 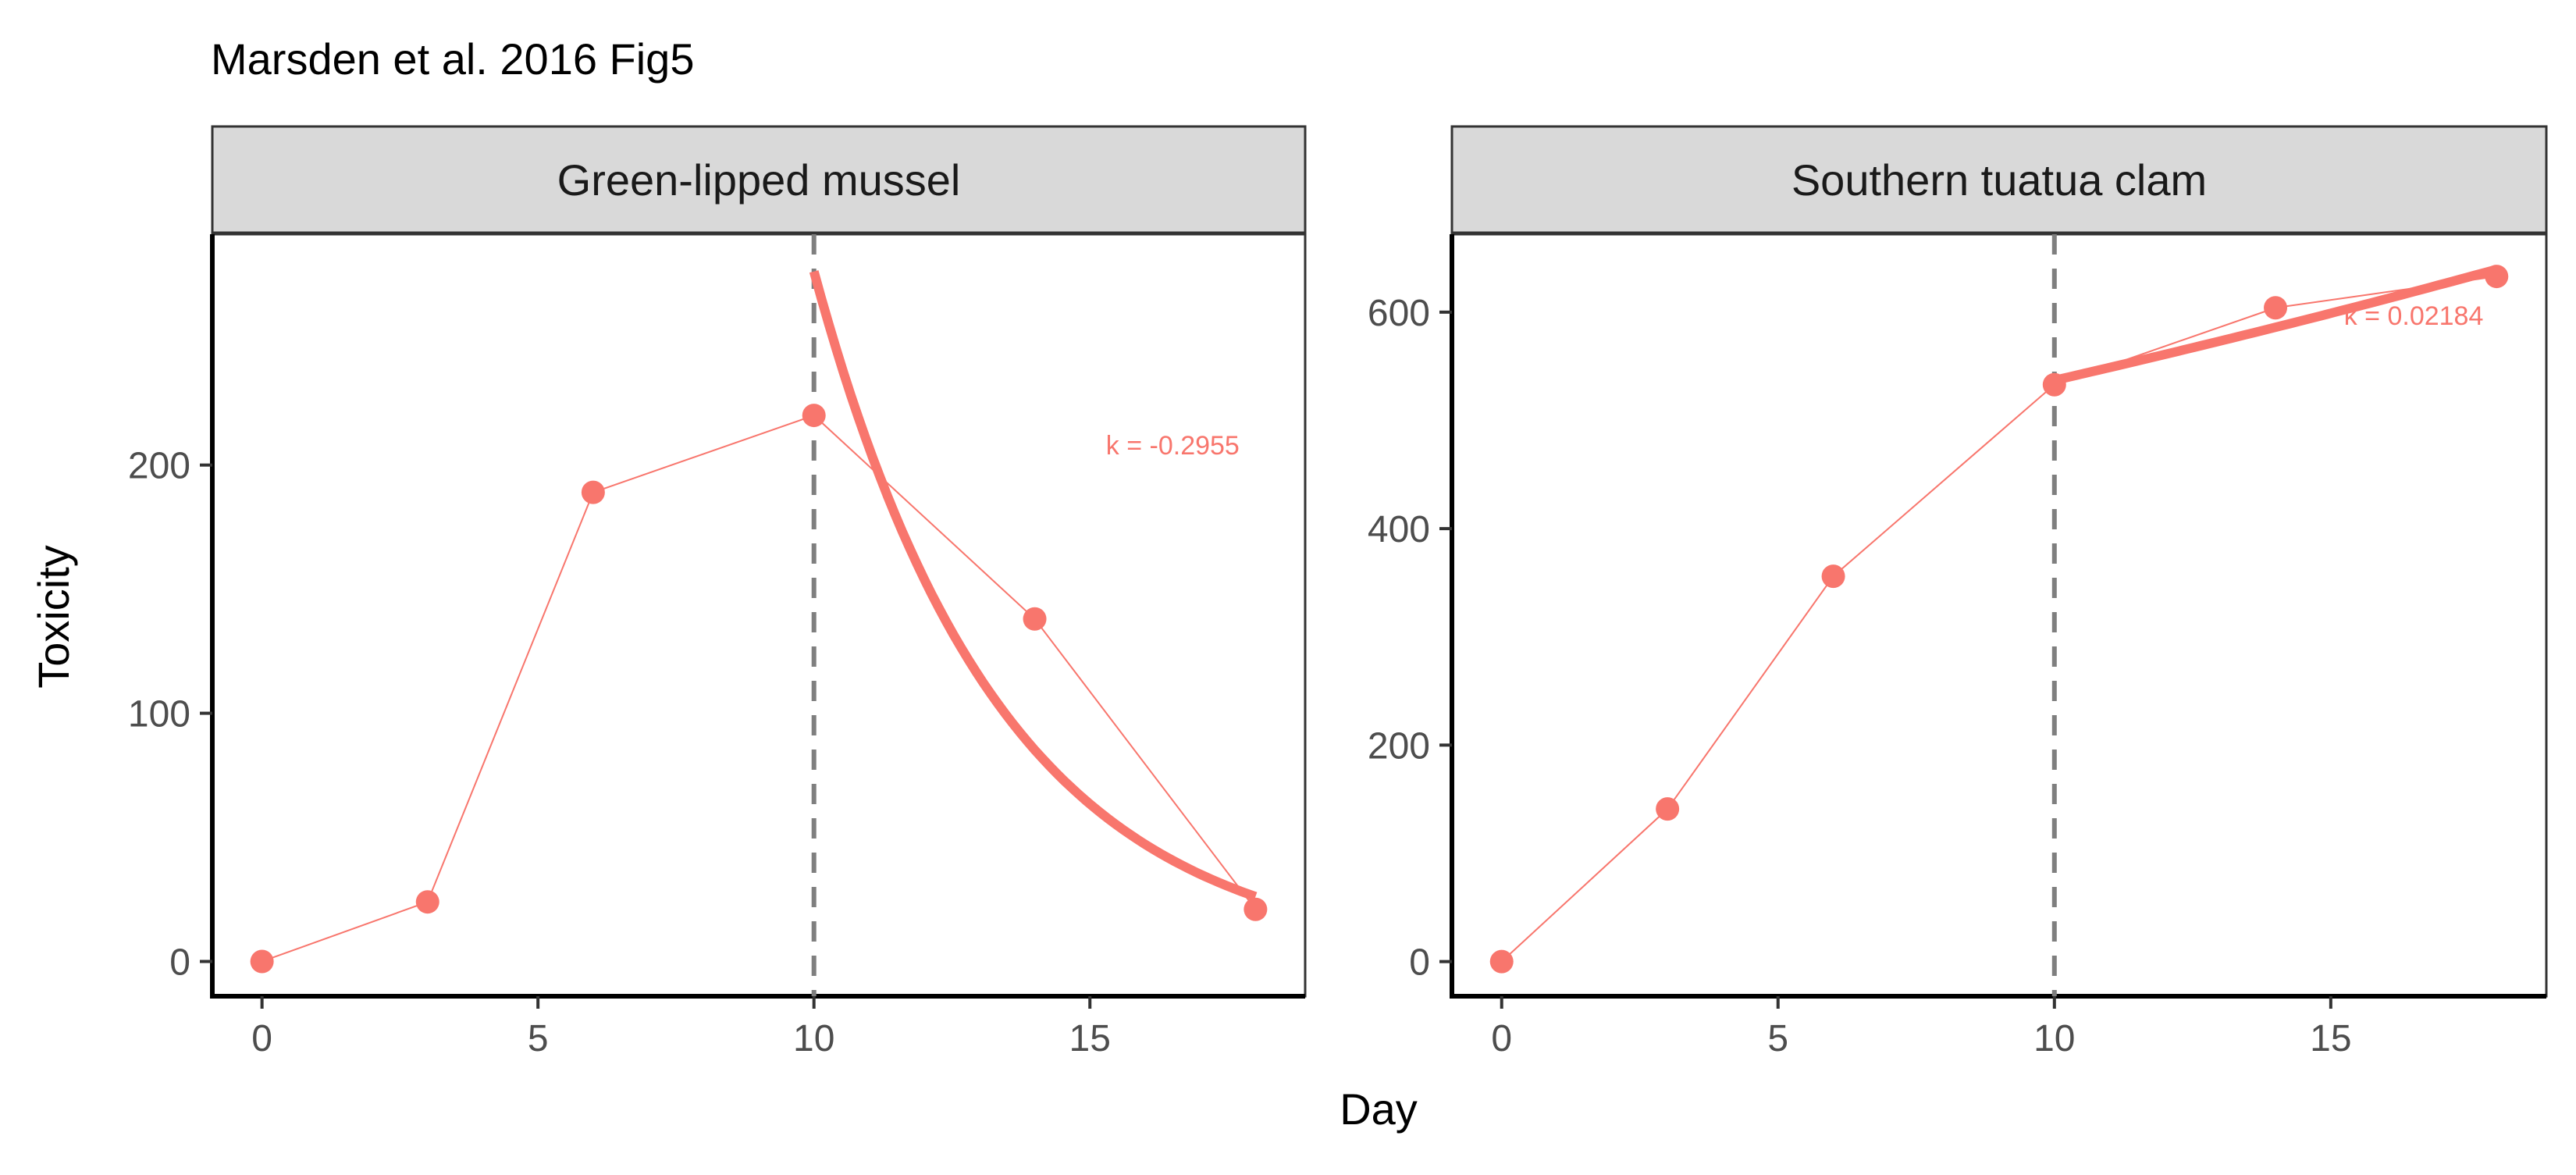 I want to click on chart-title: Marsden et al. 2016 Fig5, so click(x=452, y=59).